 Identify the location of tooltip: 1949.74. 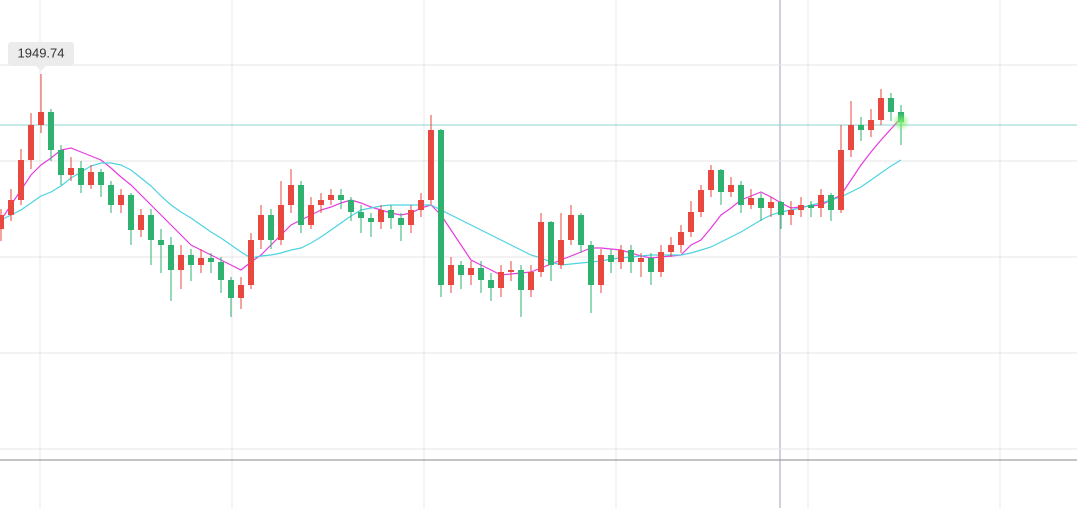
(41, 57).